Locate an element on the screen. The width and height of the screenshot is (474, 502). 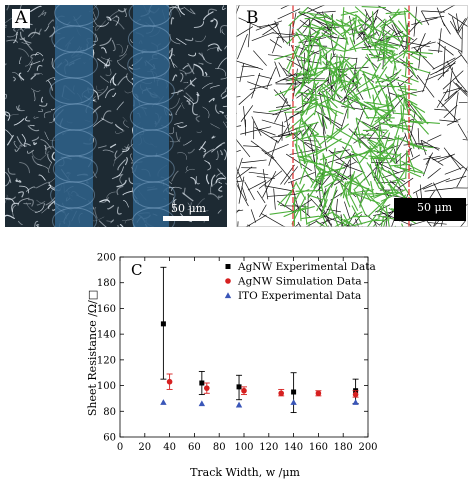
scale-bar-label-a: 50 μm is located at coordinates (189, 208).